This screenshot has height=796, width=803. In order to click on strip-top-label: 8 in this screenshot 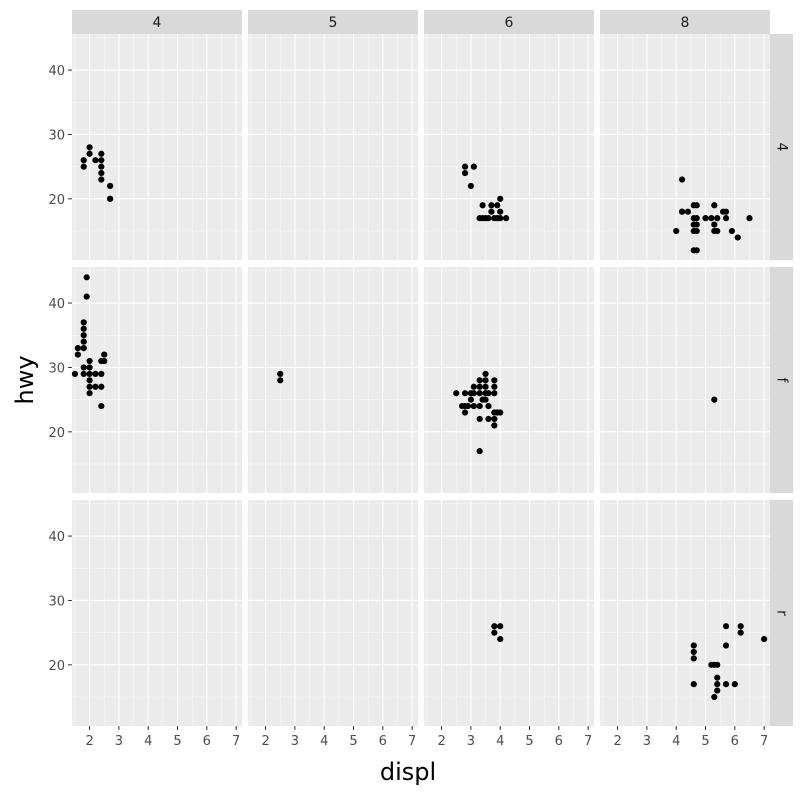, I will do `click(685, 23)`.